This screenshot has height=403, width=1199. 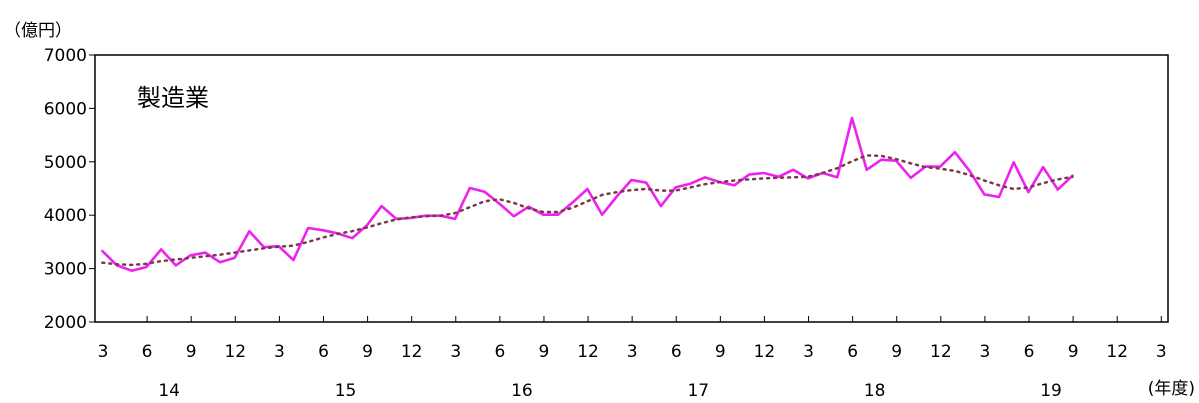 I want to click on year-label: 19, so click(x=1051, y=391).